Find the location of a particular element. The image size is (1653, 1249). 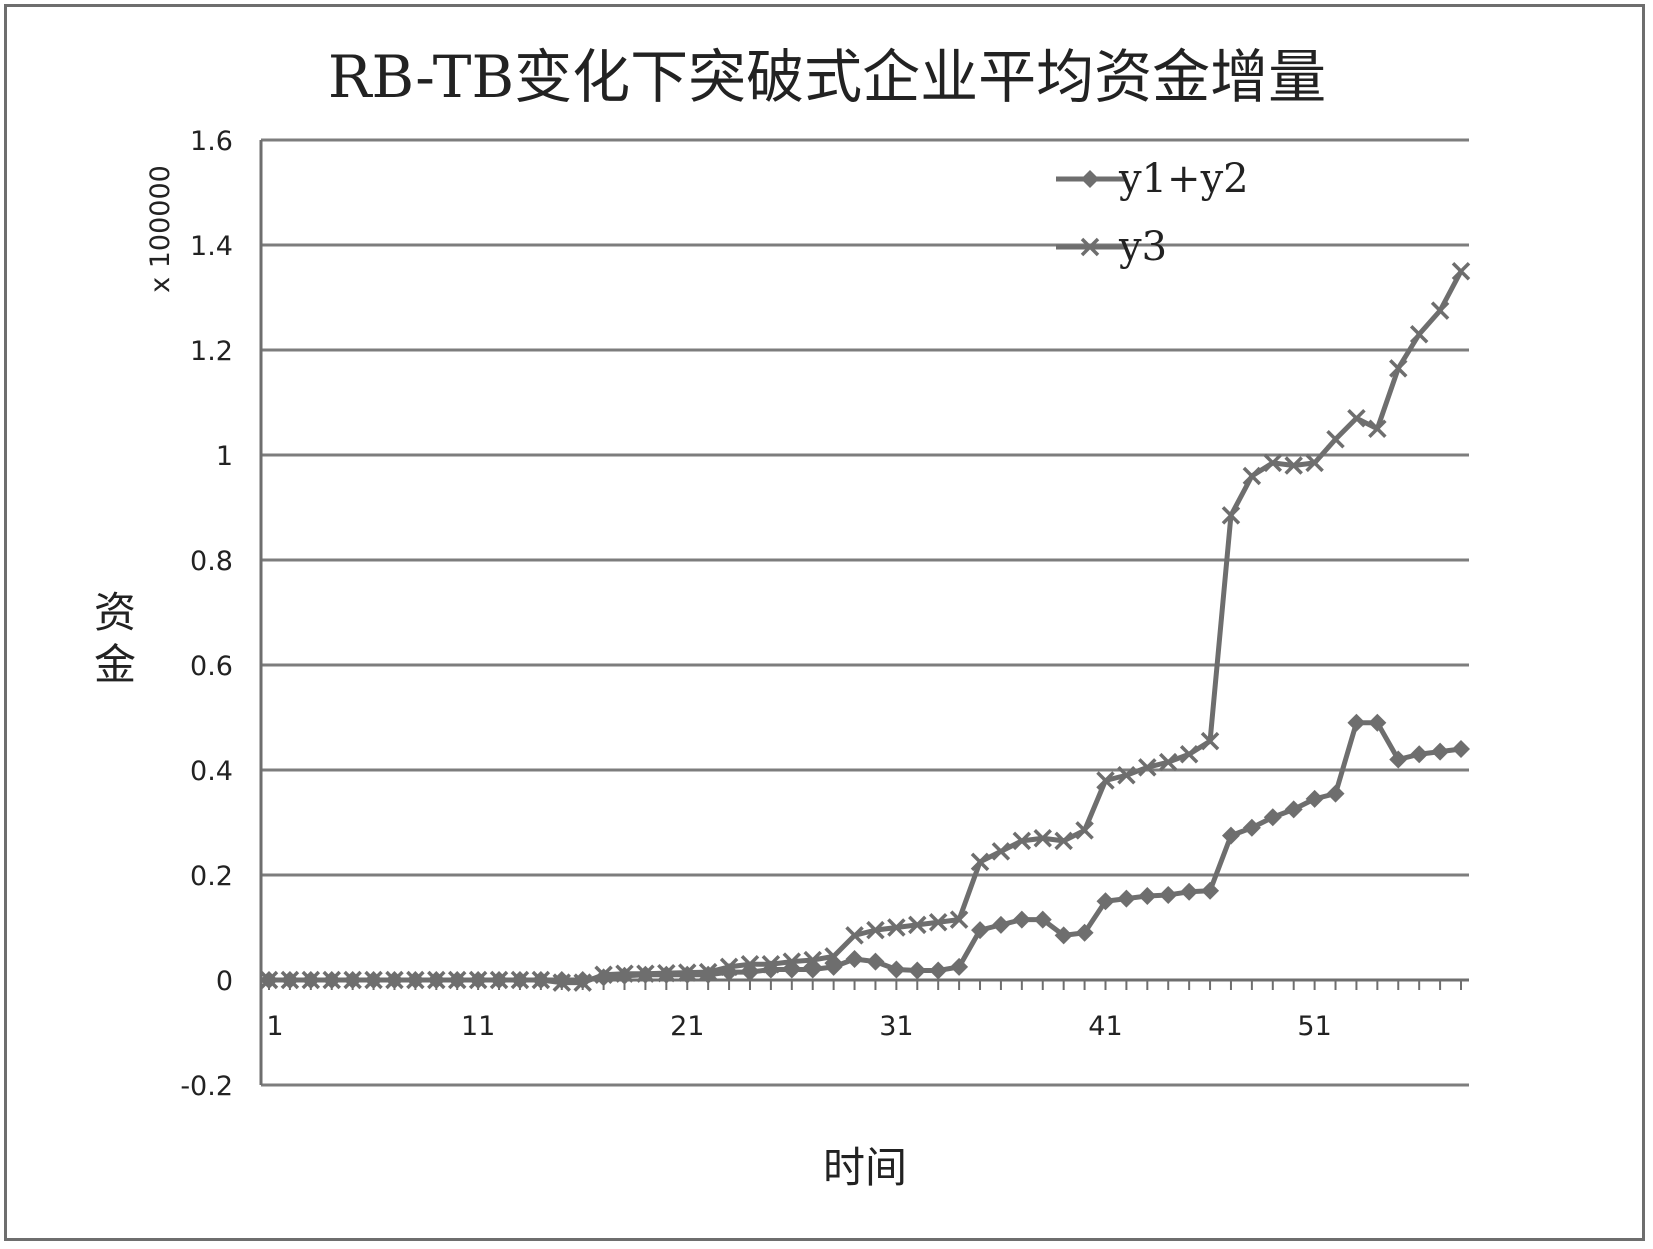

x-tick-label: 1 is located at coordinates (274, 1026).